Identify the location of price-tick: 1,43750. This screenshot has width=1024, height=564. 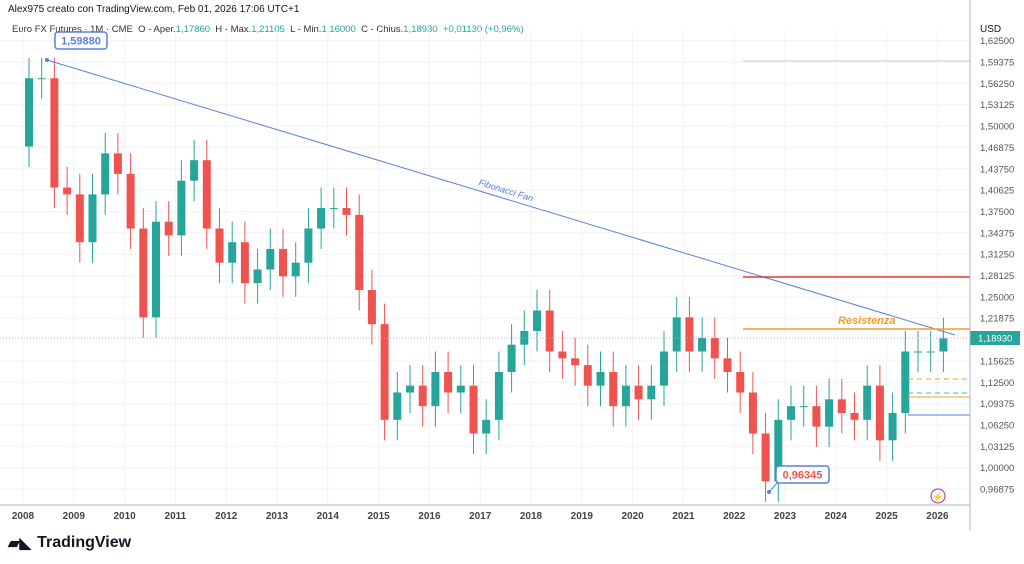
(997, 169).